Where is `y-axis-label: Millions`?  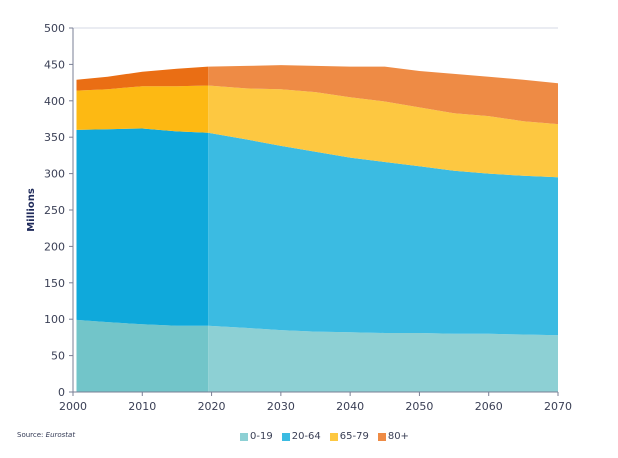 y-axis-label: Millions is located at coordinates (31, 210).